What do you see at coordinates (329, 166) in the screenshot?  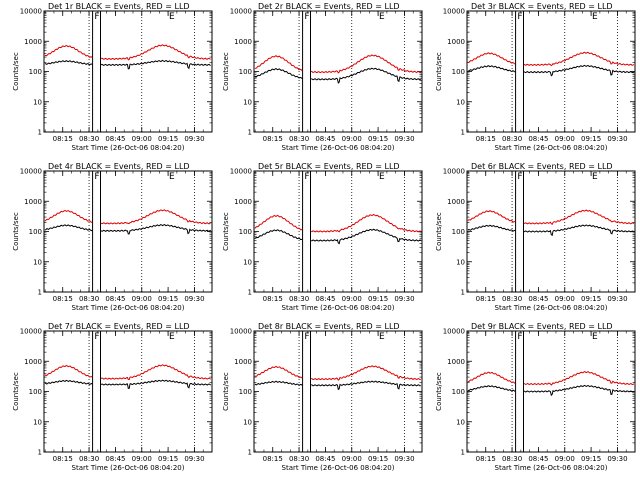 I see `panel-title: Det 5r BLACK = Events, RED = LLD` at bounding box center [329, 166].